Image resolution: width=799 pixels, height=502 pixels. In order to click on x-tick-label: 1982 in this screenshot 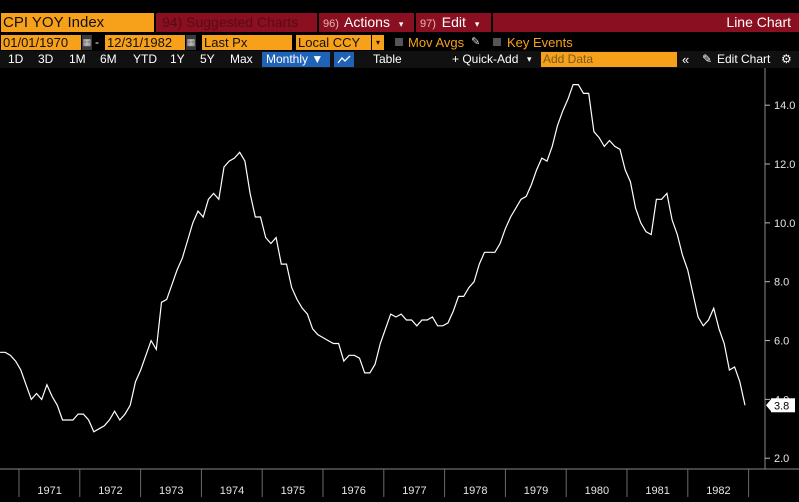, I will do `click(718, 491)`.